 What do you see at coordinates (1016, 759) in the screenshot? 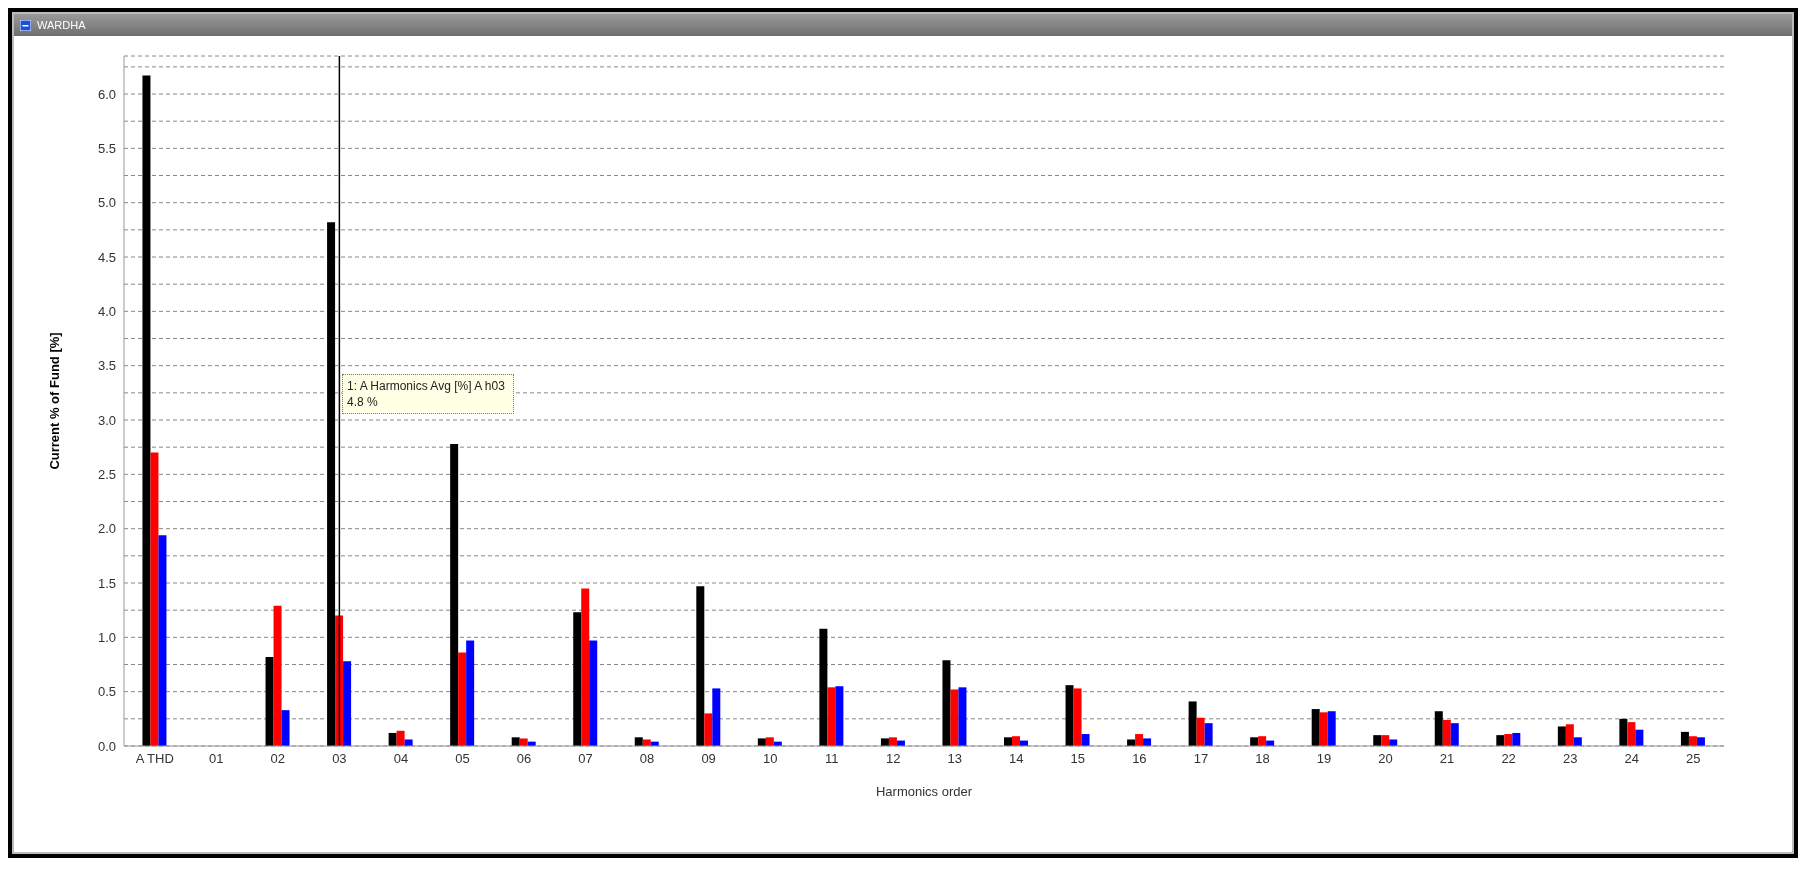
I see `x-tick-label: 14` at bounding box center [1016, 759].